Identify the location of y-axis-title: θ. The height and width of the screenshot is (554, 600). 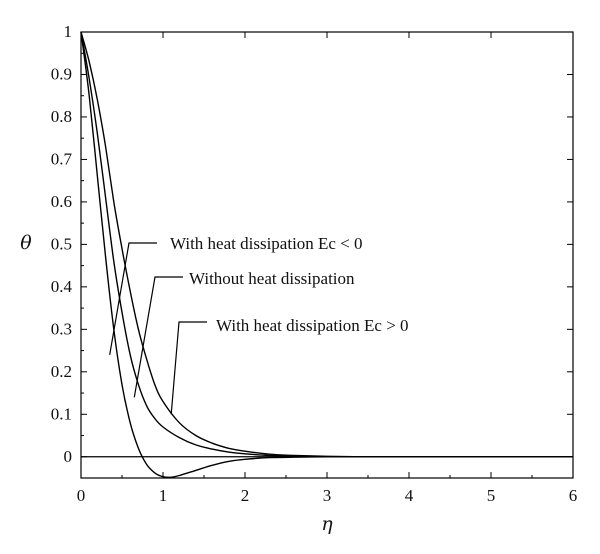
(26, 243).